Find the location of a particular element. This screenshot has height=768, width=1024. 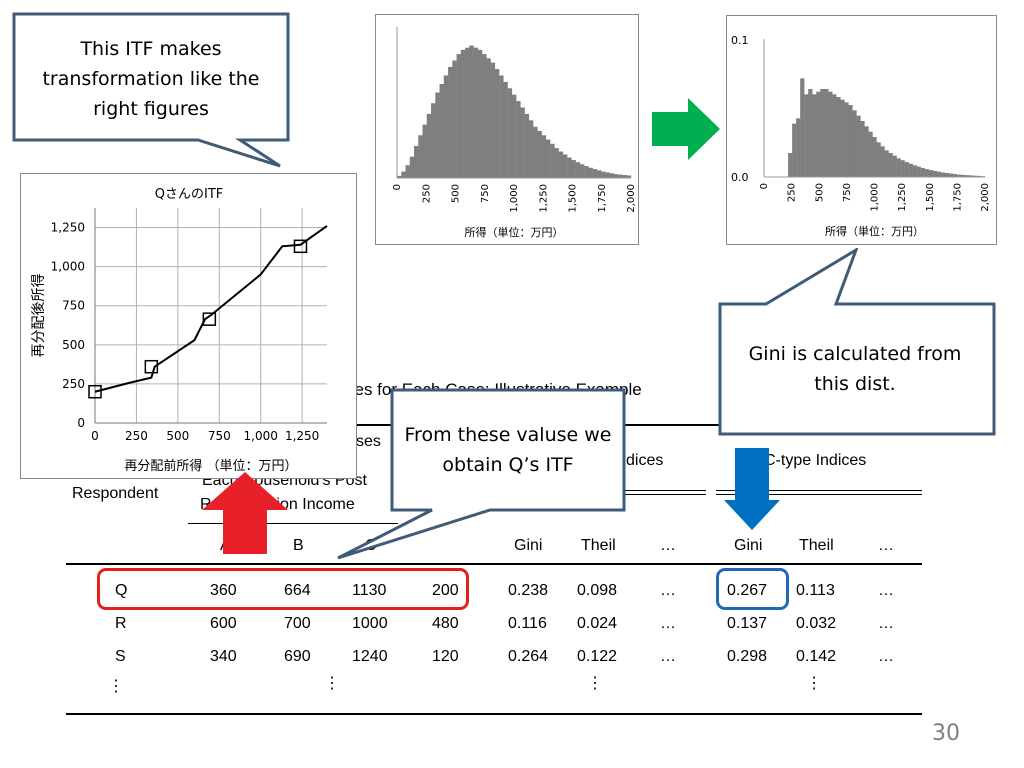

left-group-rule is located at coordinates (293, 523).